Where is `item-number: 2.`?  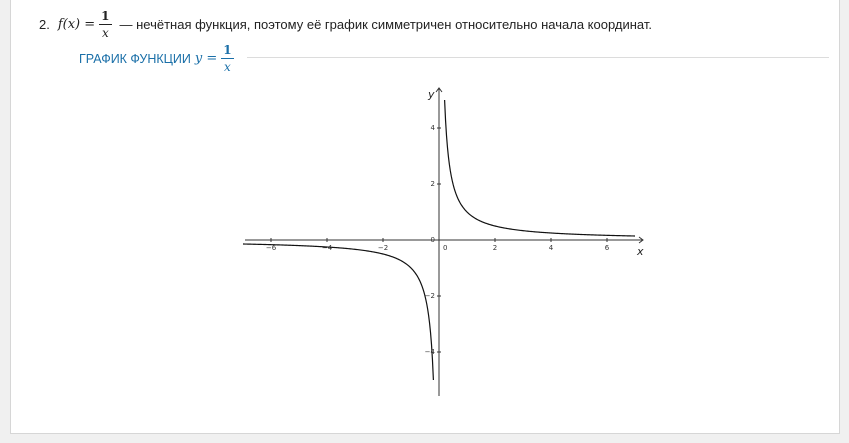
item-number: 2. is located at coordinates (44, 24).